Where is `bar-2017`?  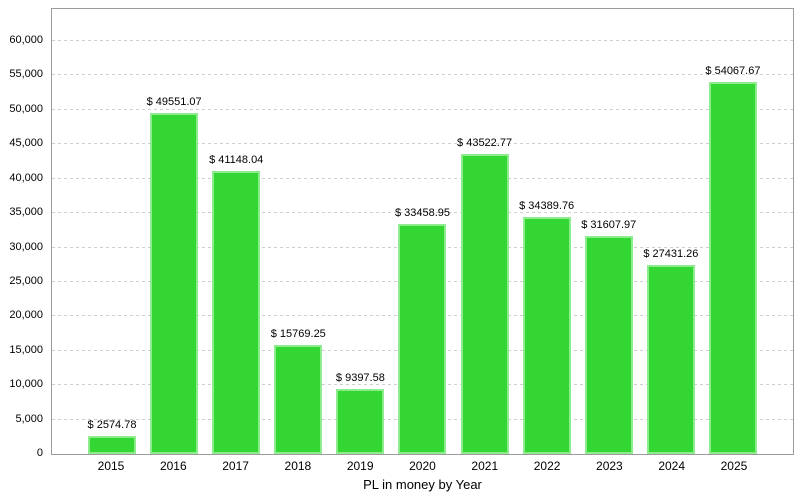
bar-2017 is located at coordinates (236, 312).